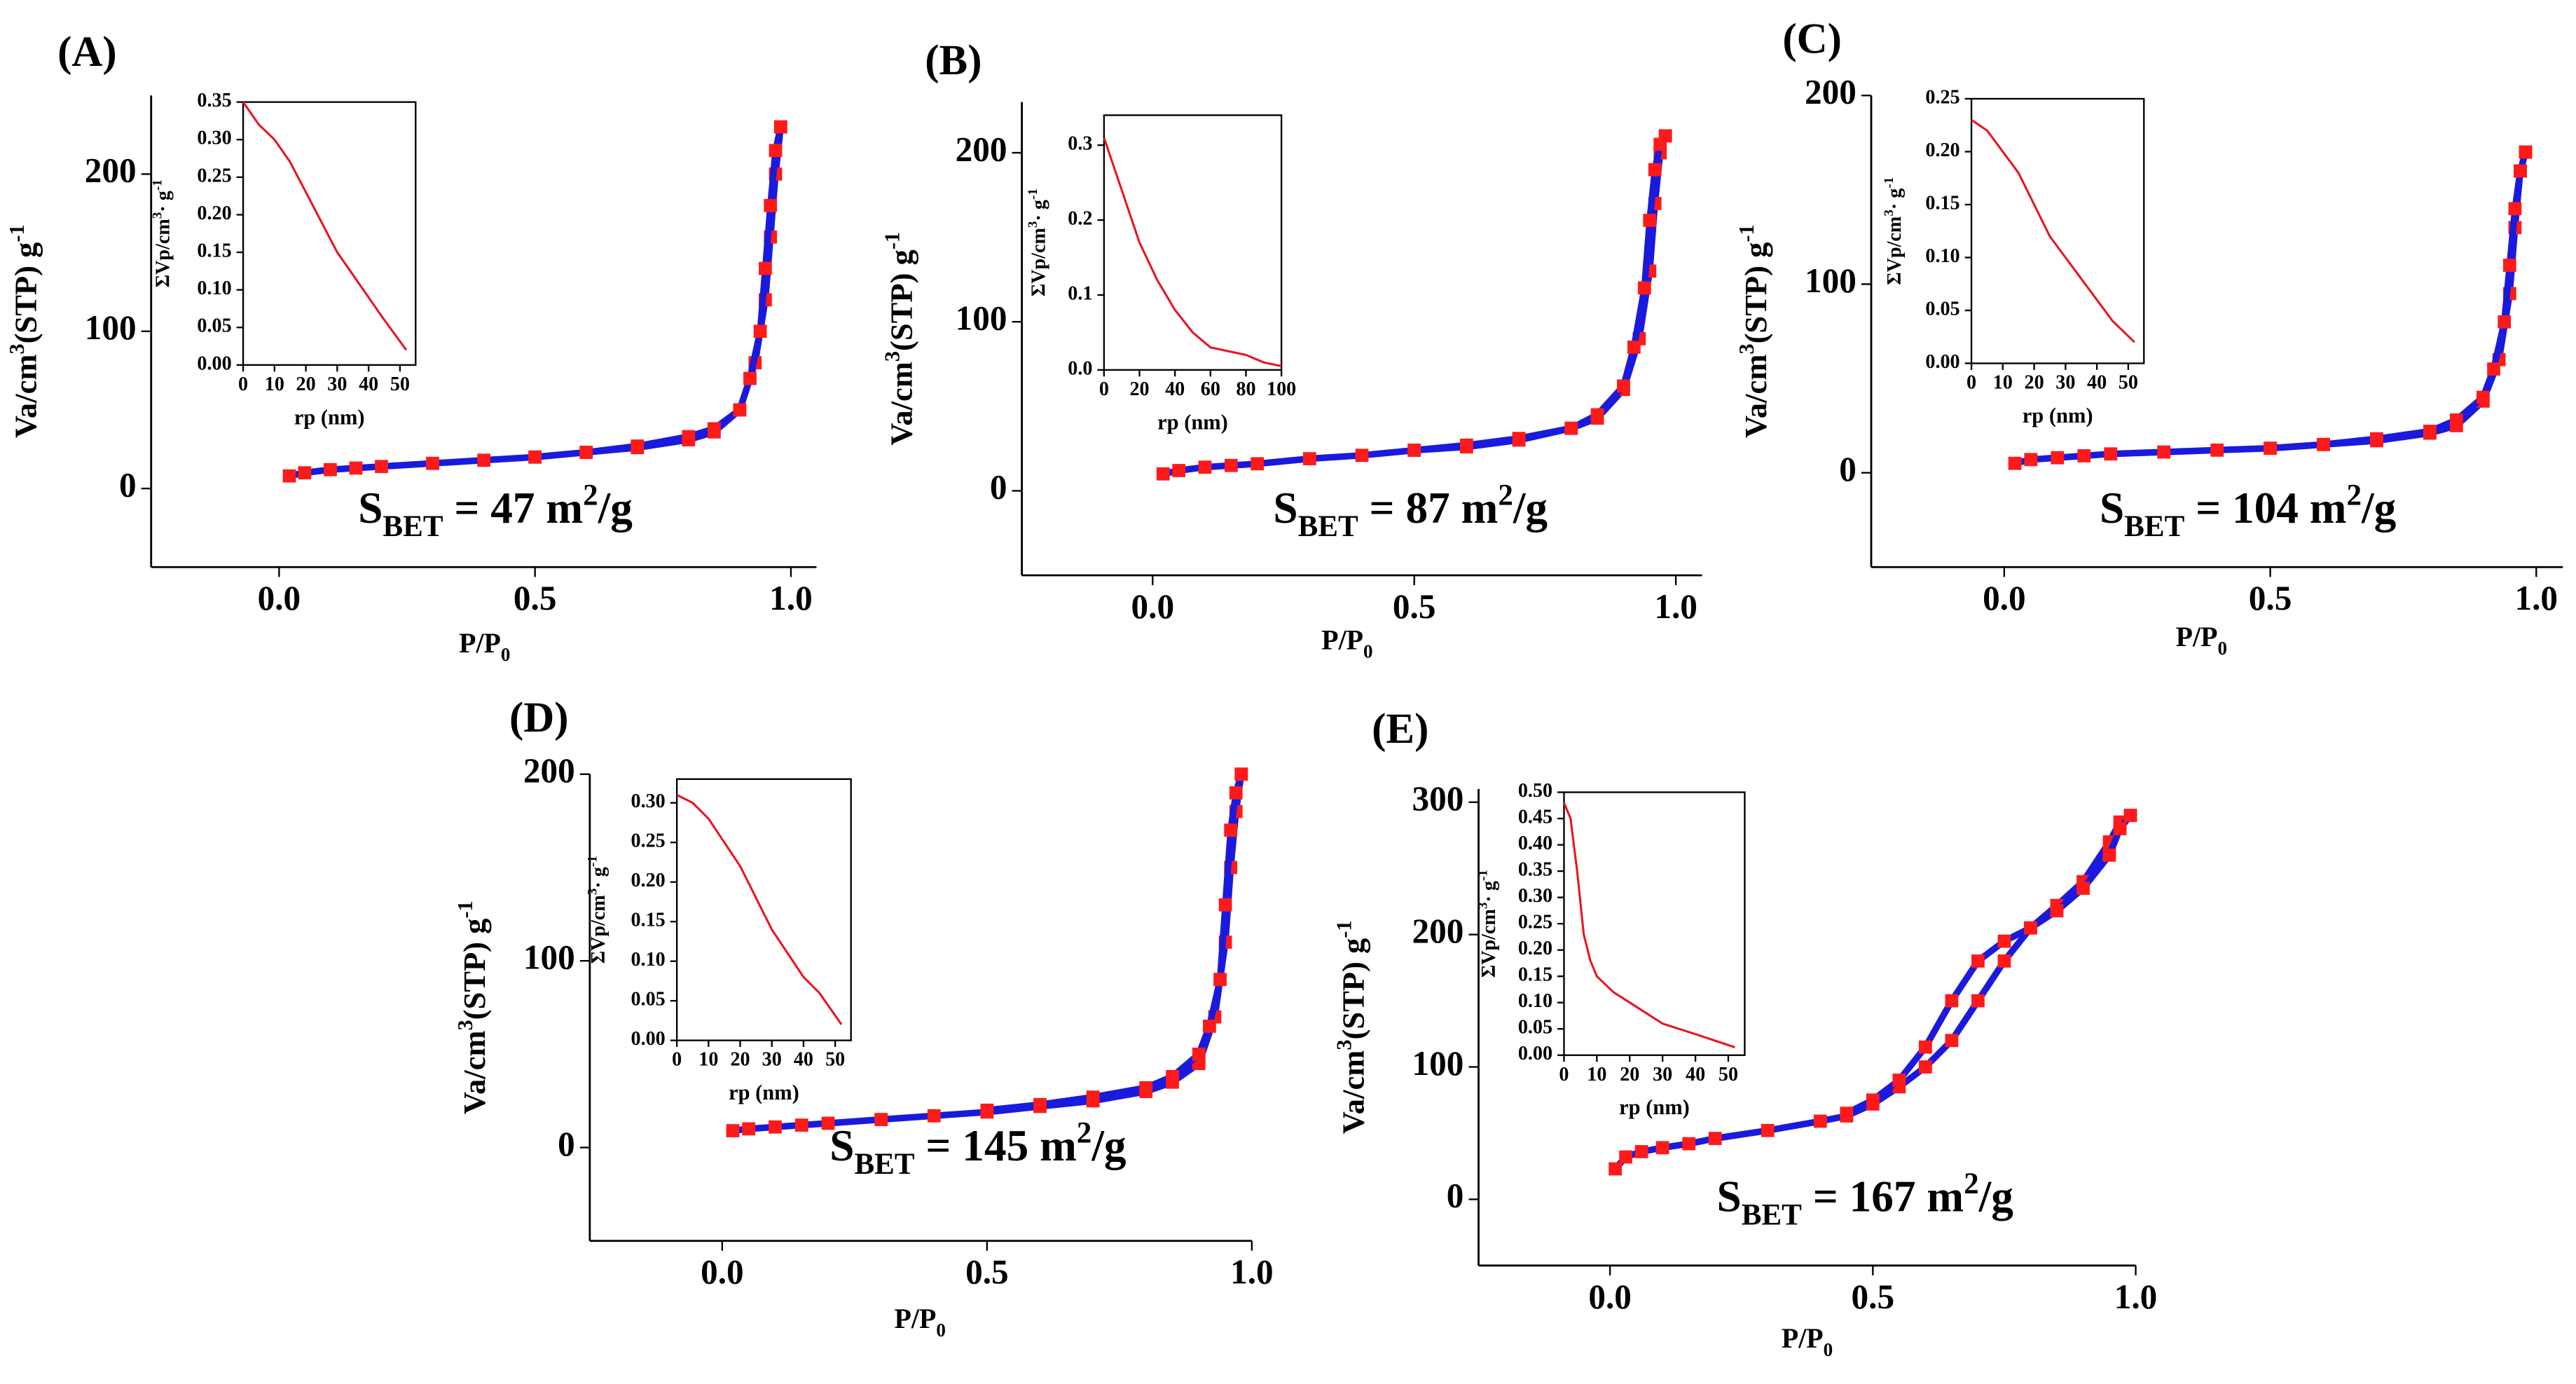 The image size is (2576, 1384). What do you see at coordinates (1080, 293) in the screenshot?
I see `y-tick-label: 0.1` at bounding box center [1080, 293].